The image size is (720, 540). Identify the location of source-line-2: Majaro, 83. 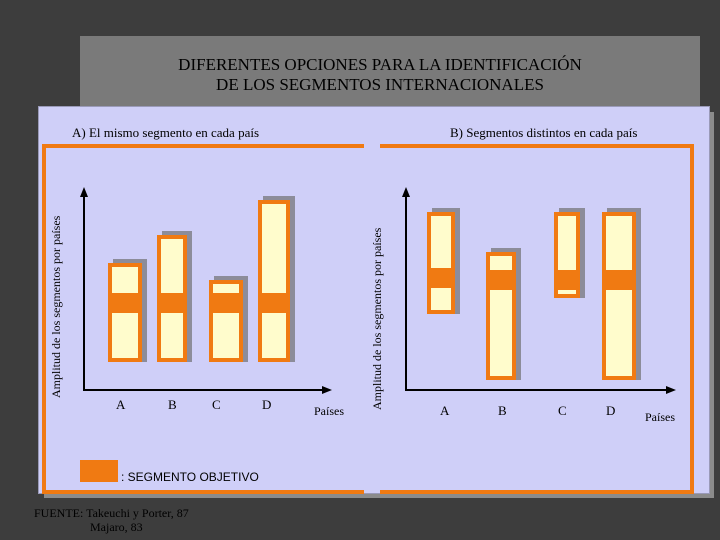
(116, 527).